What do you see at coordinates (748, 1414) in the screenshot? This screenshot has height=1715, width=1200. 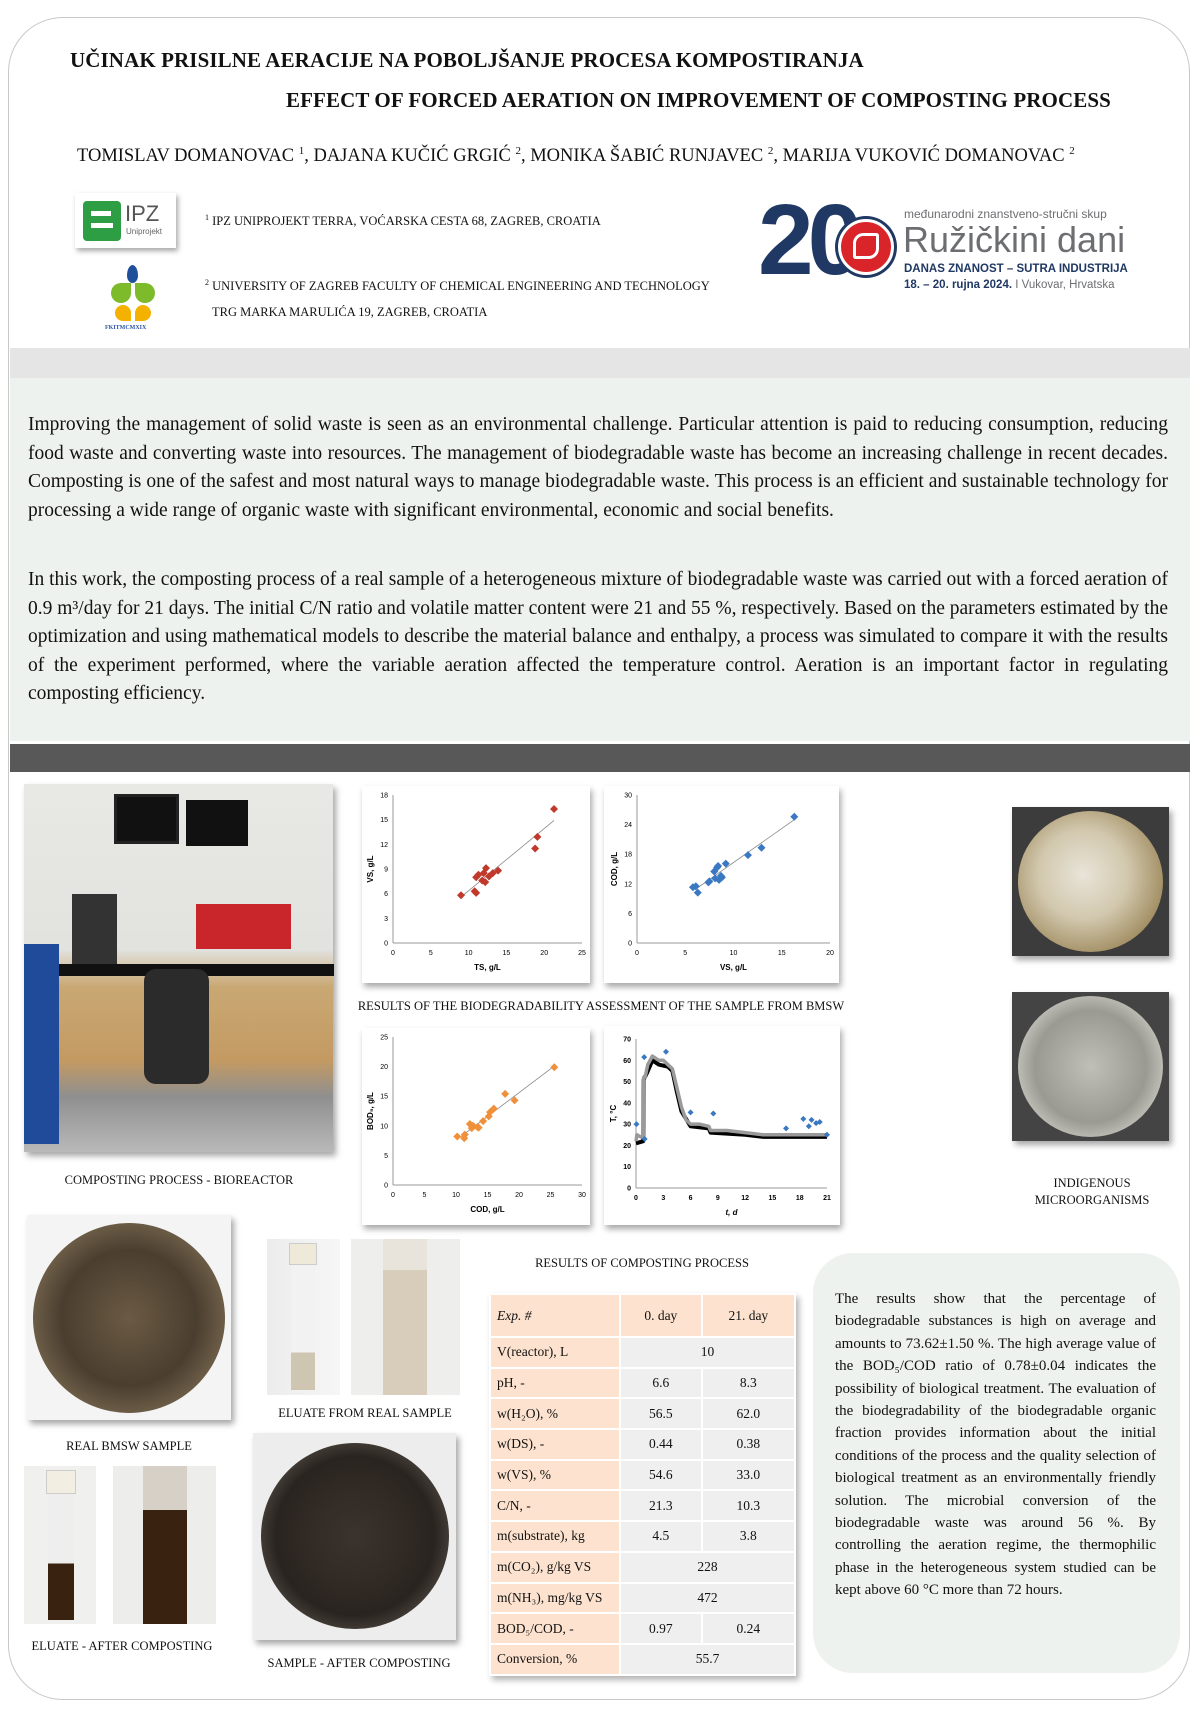 I see `row-value-day21: 62.0` at bounding box center [748, 1414].